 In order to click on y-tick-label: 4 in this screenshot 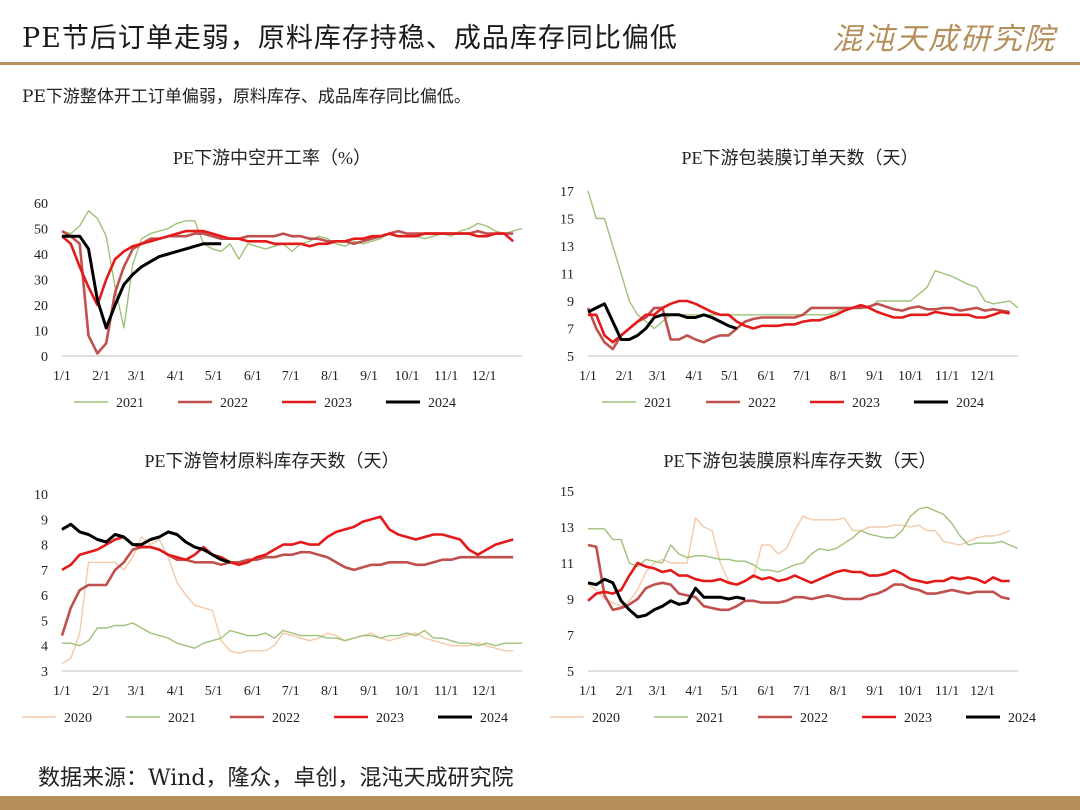, I will do `click(44, 647)`.